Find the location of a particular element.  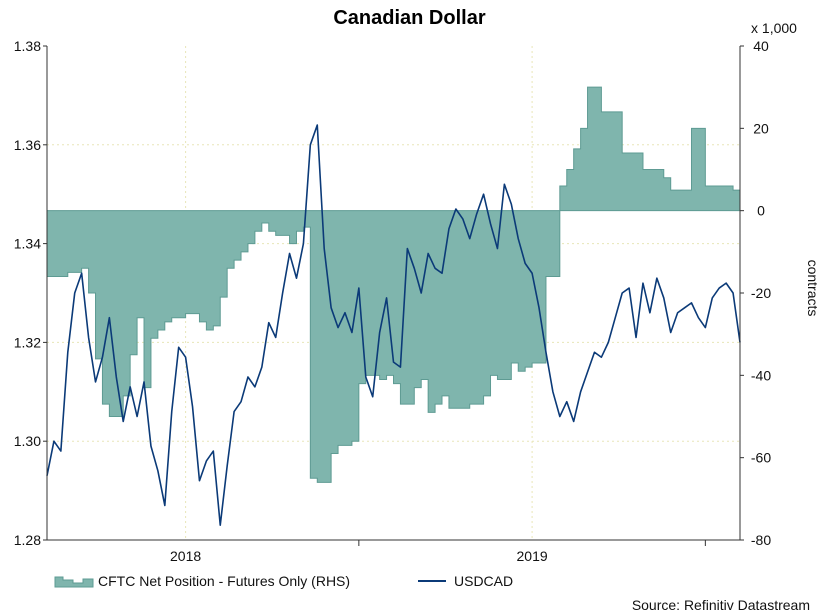

left-tick-label: 1.30 is located at coordinates (27, 441).